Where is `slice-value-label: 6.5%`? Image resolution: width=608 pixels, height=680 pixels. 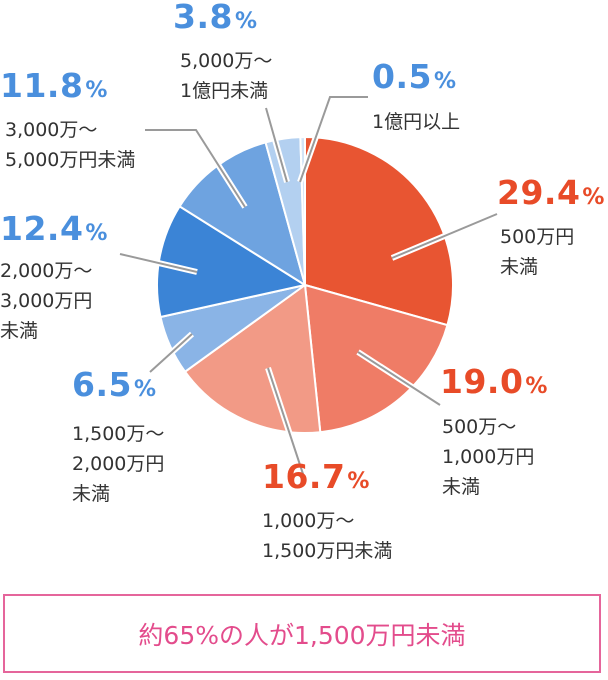 slice-value-label: 6.5% is located at coordinates (114, 384).